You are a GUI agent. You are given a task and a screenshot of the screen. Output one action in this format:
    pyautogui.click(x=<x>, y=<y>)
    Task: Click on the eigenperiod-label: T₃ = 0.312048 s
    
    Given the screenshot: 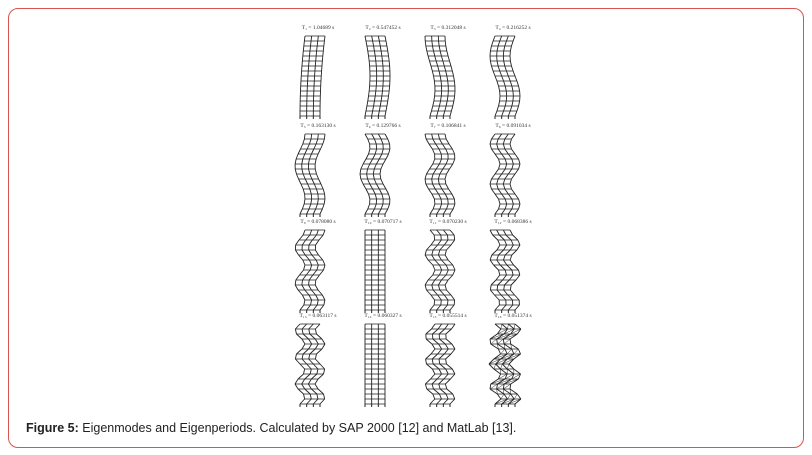 What is the action you would take?
    pyautogui.click(x=448, y=28)
    